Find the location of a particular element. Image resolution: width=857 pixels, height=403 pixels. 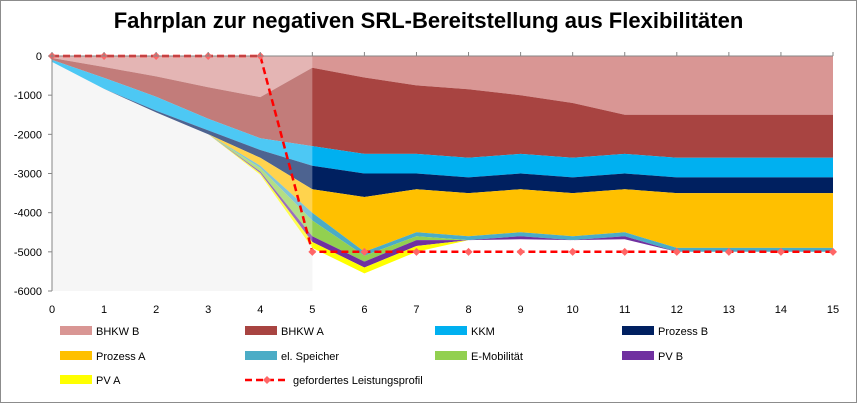

legend-label-pv-a: PV A is located at coordinates (108, 381).